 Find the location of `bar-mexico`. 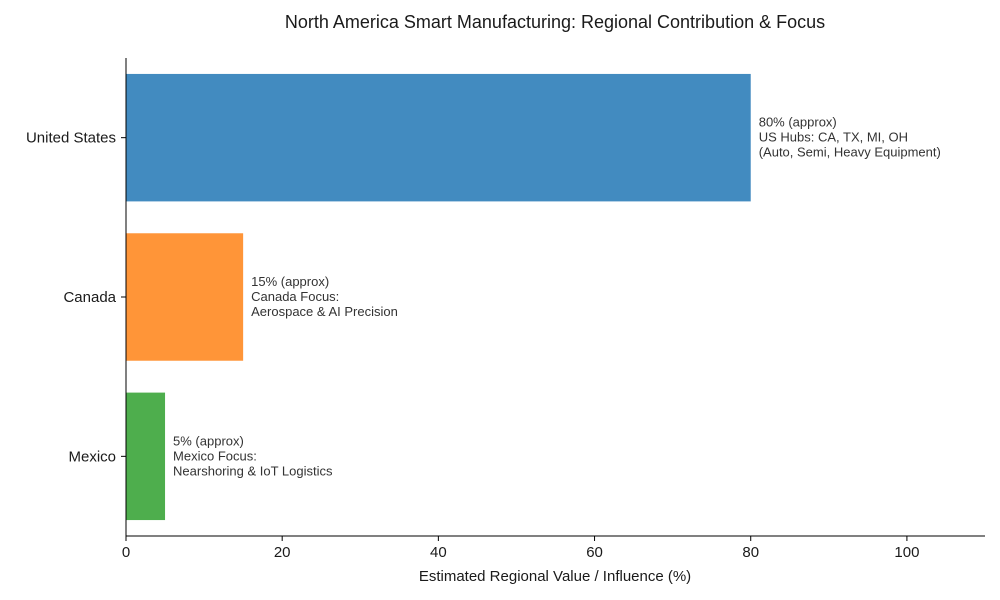

bar-mexico is located at coordinates (146, 456).